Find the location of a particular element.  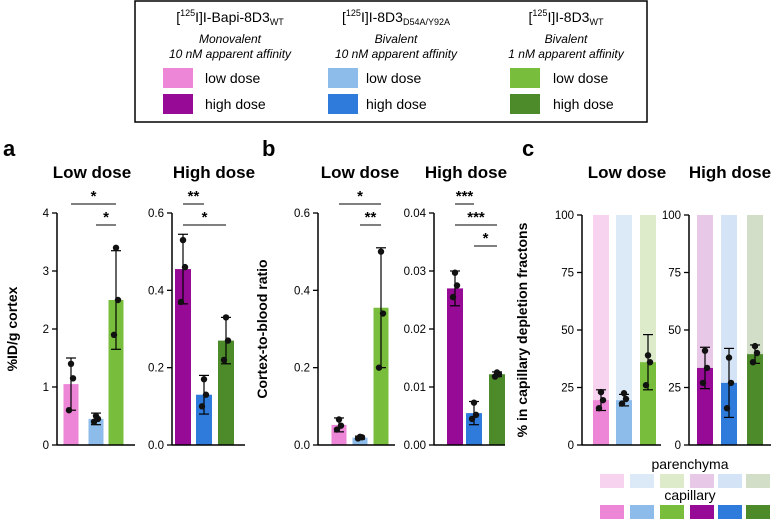

panel-label-a: a is located at coordinates (9, 148).